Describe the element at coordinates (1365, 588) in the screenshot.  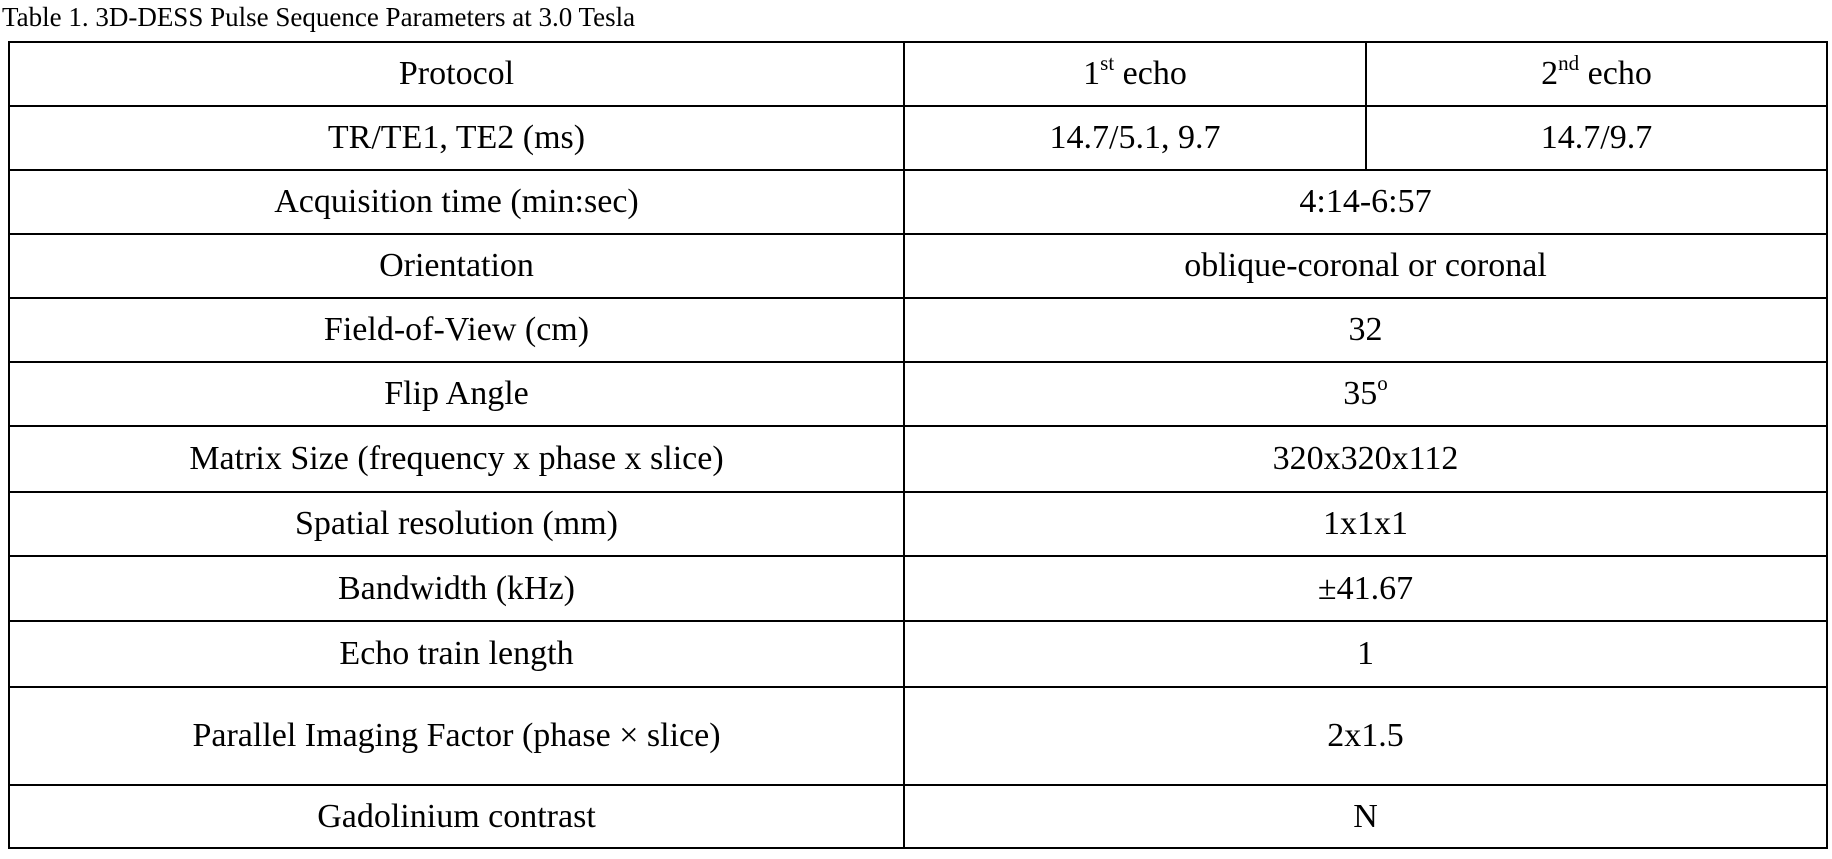
I see `row-value: ±41.67` at that location.